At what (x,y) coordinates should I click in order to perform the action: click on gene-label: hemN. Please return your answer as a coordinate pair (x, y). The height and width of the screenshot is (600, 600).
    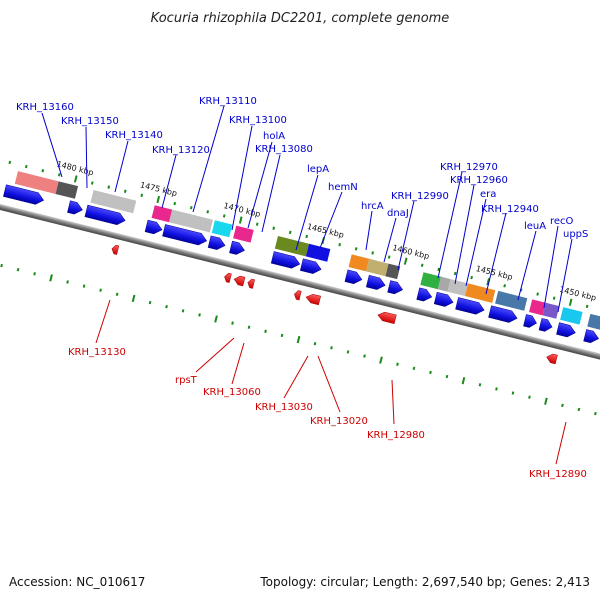
    Looking at the image, I should click on (343, 187).